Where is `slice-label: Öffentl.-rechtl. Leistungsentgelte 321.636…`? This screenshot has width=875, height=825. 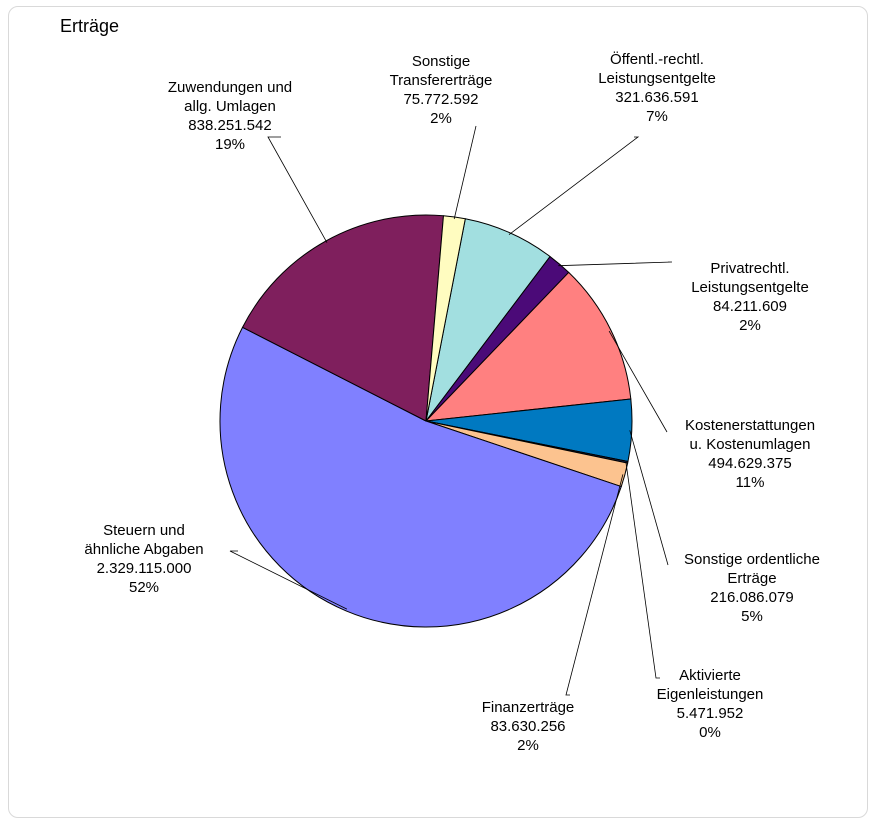
slice-label: Öffentl.-rechtl. Leistungsentgelte 321.636… is located at coordinates (657, 87).